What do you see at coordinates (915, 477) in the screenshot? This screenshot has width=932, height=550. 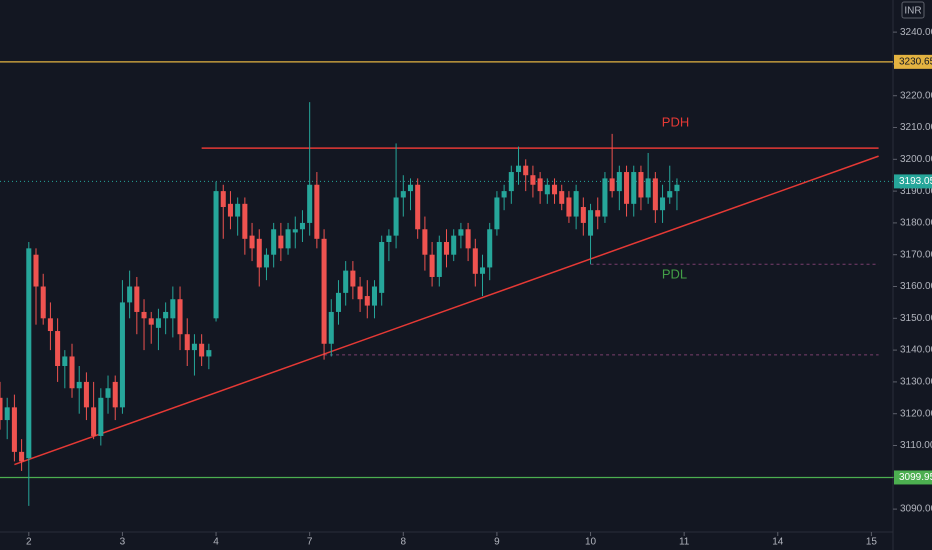 I see `price-label: 3099.95` at bounding box center [915, 477].